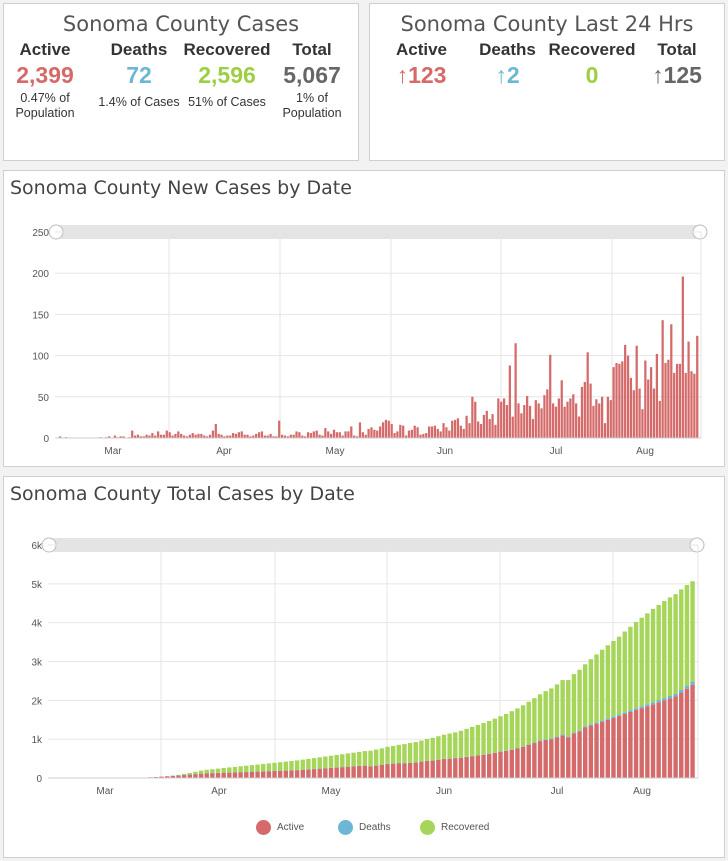 This screenshot has height=861, width=728. Describe the element at coordinates (421, 64) in the screenshot. I see `l24-active-column: Active ↑123` at that location.